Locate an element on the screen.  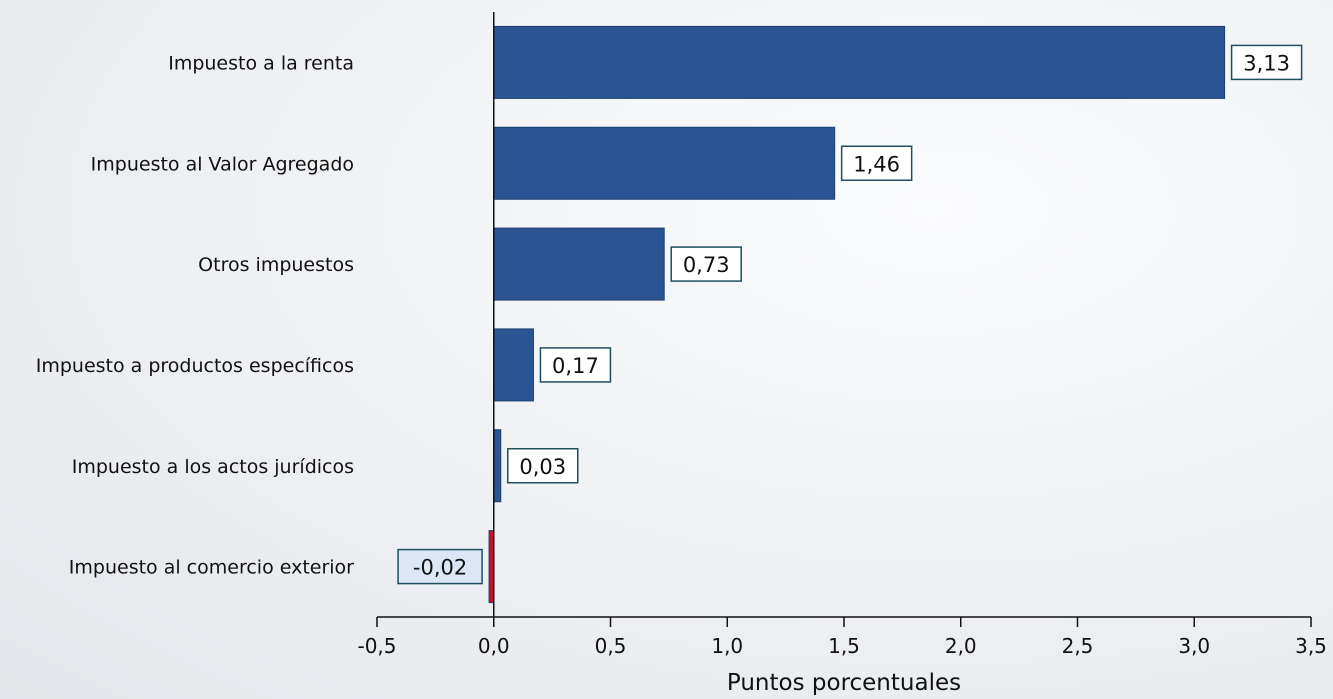
data-label-0: 3,13 is located at coordinates (1266, 62).